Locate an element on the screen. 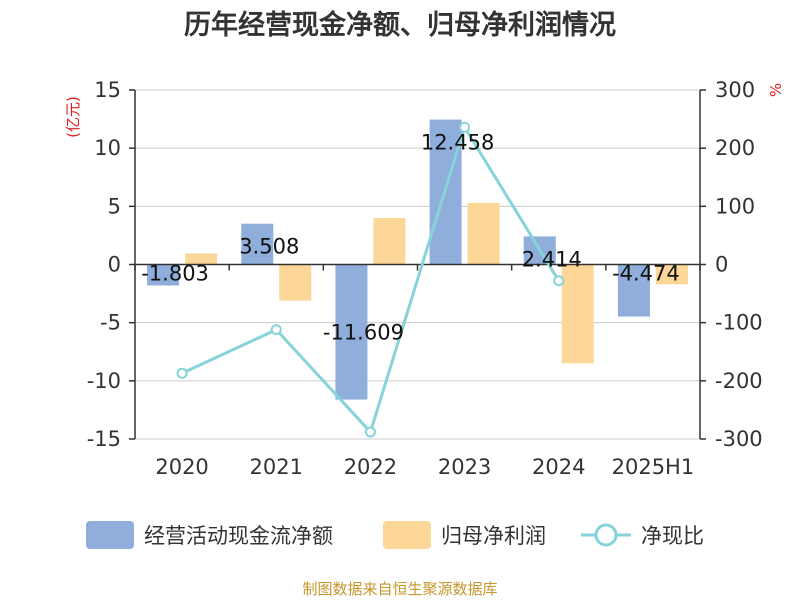 The image size is (800, 600). source-note: 制图数据来自恒生聚源数据库 is located at coordinates (399, 589).